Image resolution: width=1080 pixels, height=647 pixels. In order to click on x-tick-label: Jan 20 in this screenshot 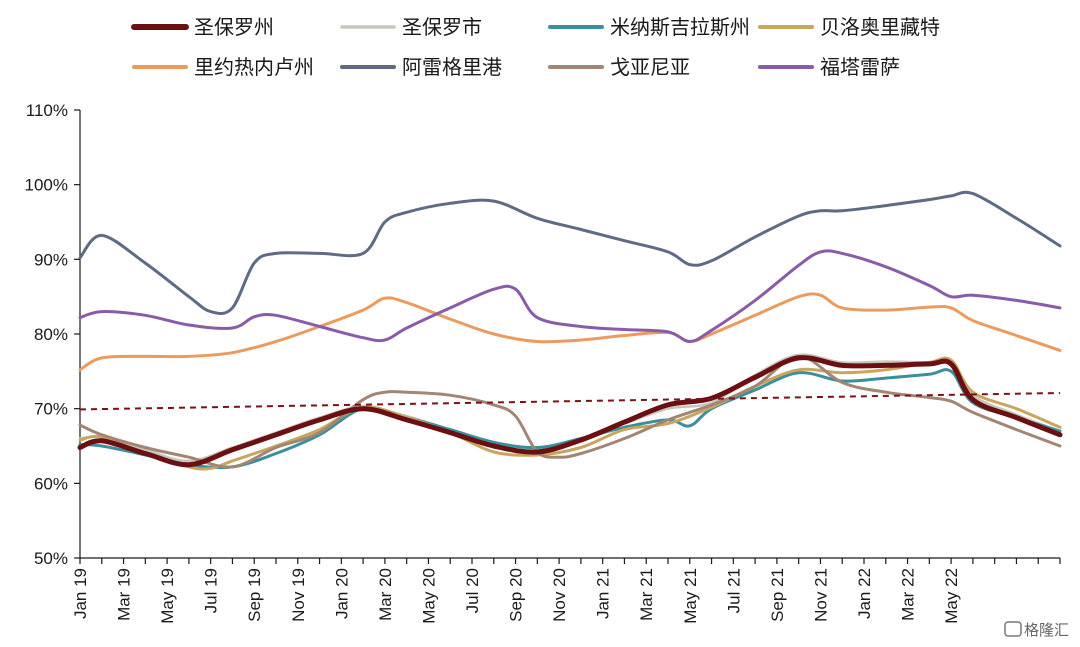, I will do `click(341, 593)`.